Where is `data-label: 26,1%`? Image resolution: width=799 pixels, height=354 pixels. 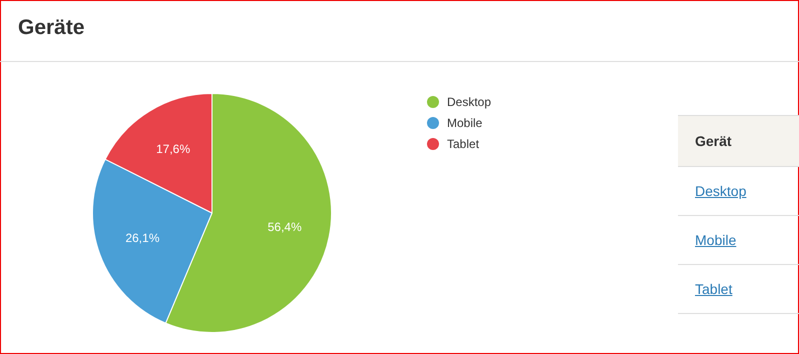 data-label: 26,1% is located at coordinates (142, 237).